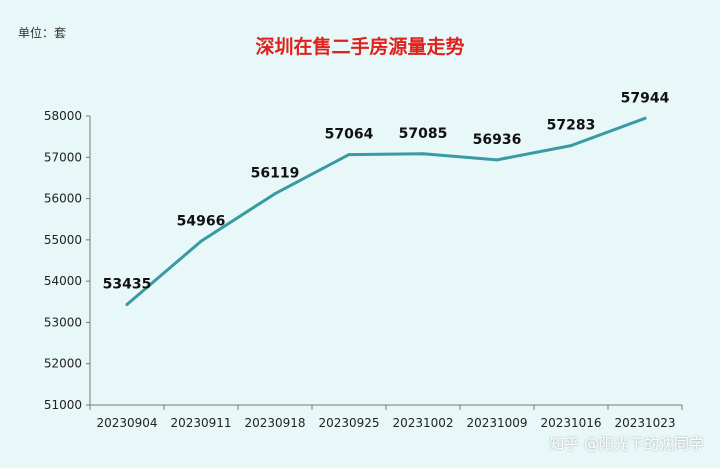  What do you see at coordinates (63, 157) in the screenshot?
I see `y-tick-label: 57000` at bounding box center [63, 157].